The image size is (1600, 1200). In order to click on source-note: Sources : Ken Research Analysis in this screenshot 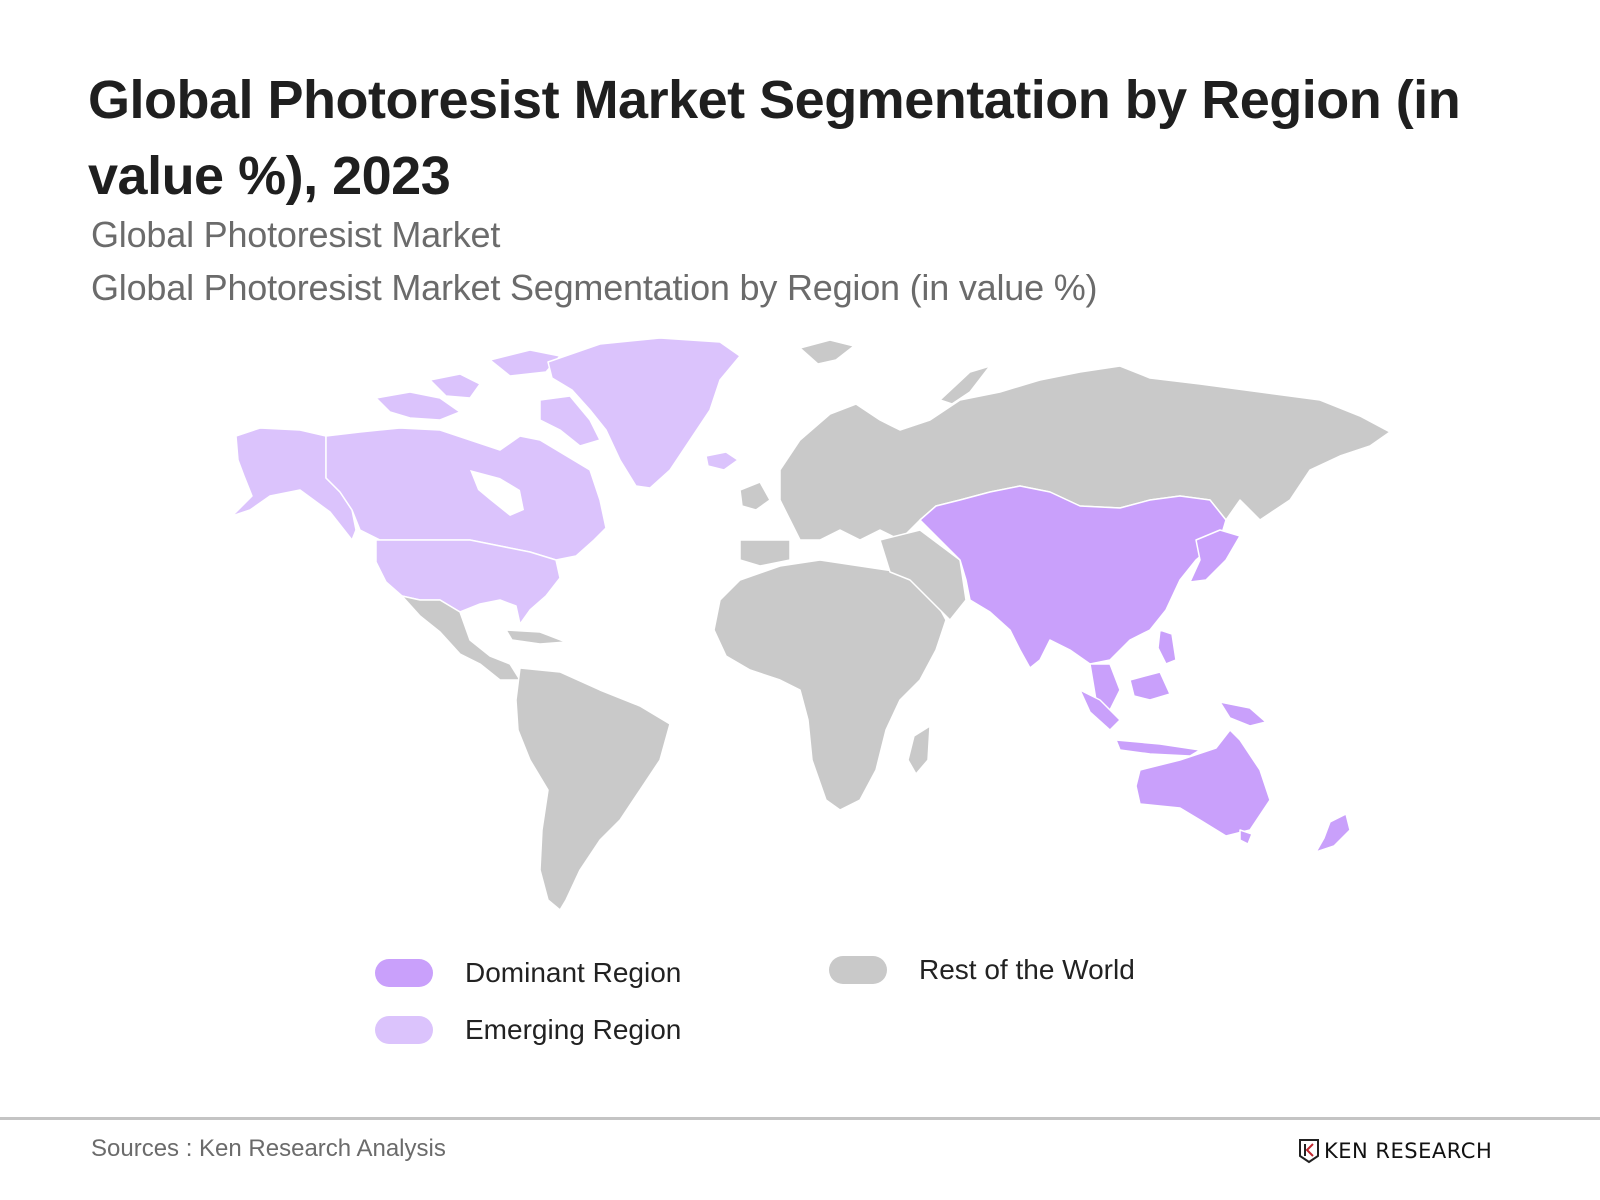, I will do `click(268, 1148)`.